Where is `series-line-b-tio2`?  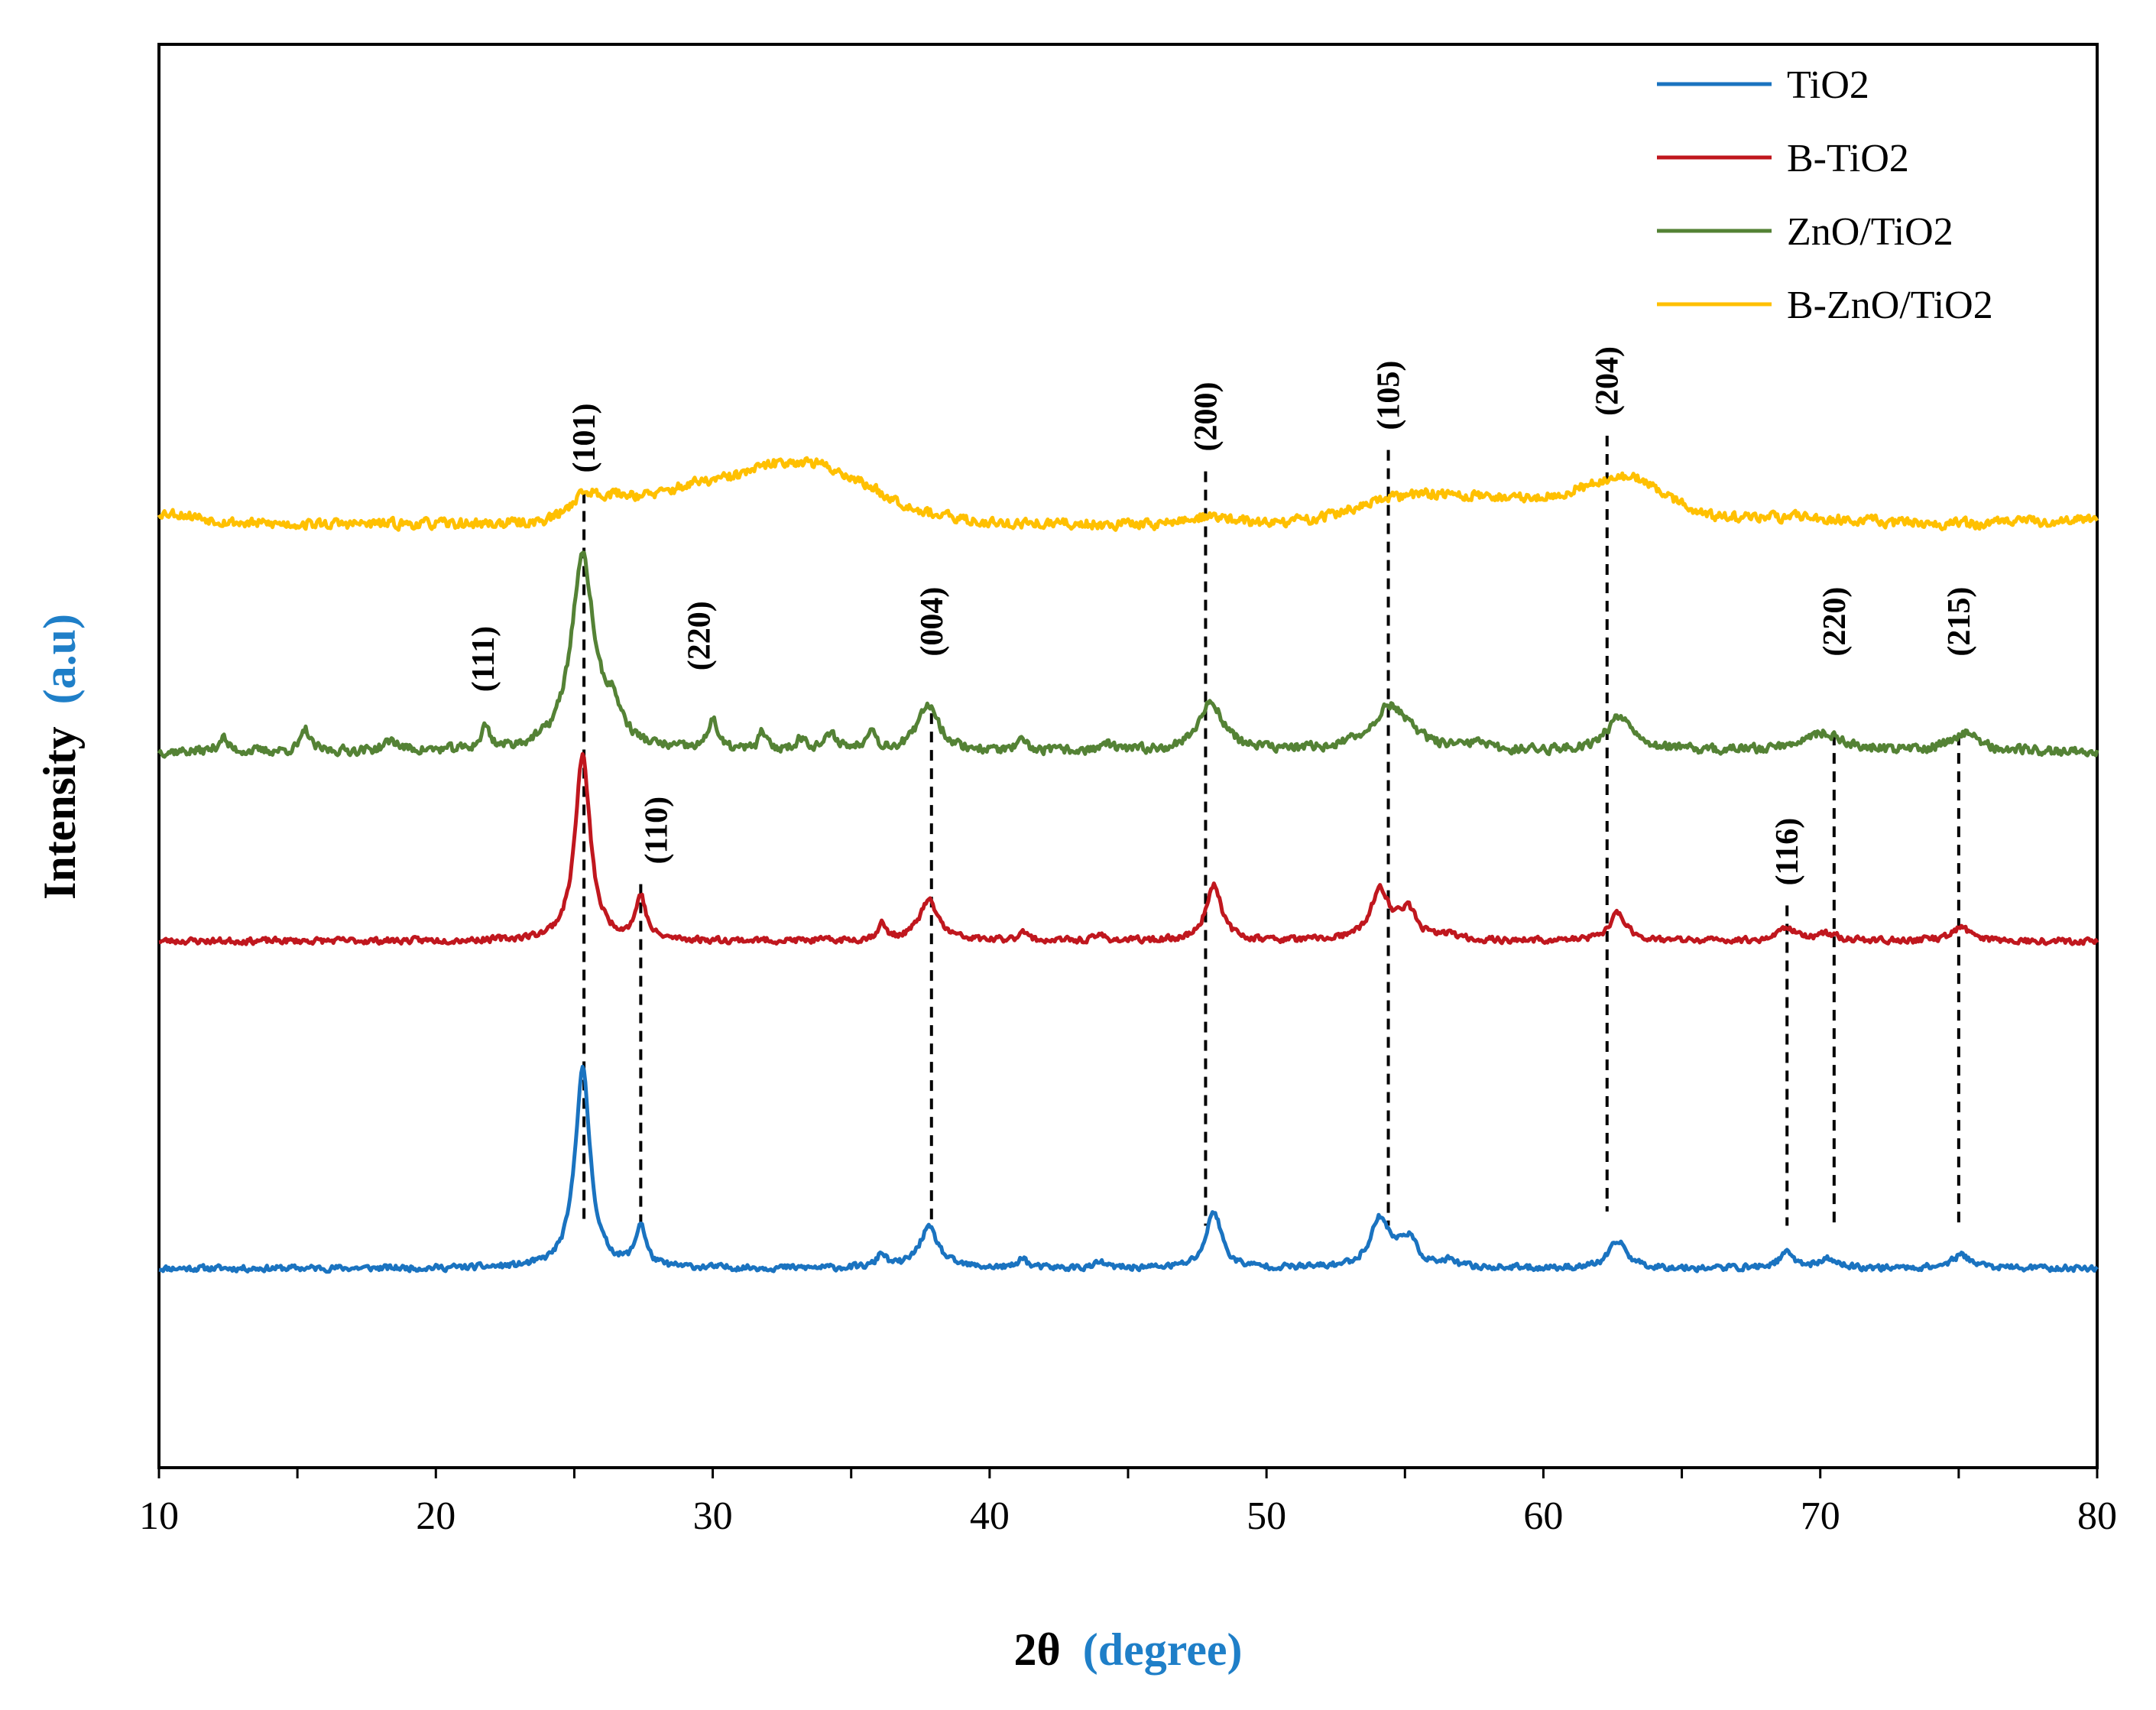 series-line-b-tio2 is located at coordinates (1128, 848).